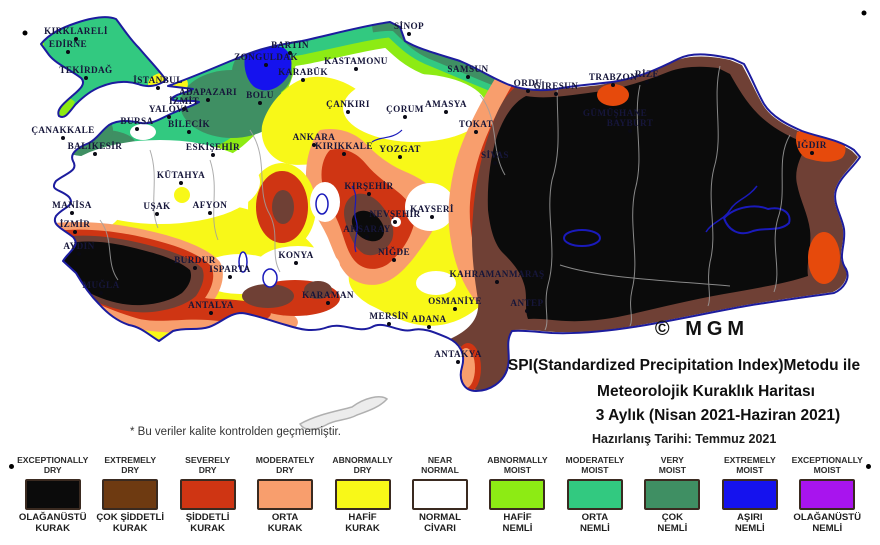  I want to click on legend-label-en: EXTREMELY DRY, so click(130, 465).